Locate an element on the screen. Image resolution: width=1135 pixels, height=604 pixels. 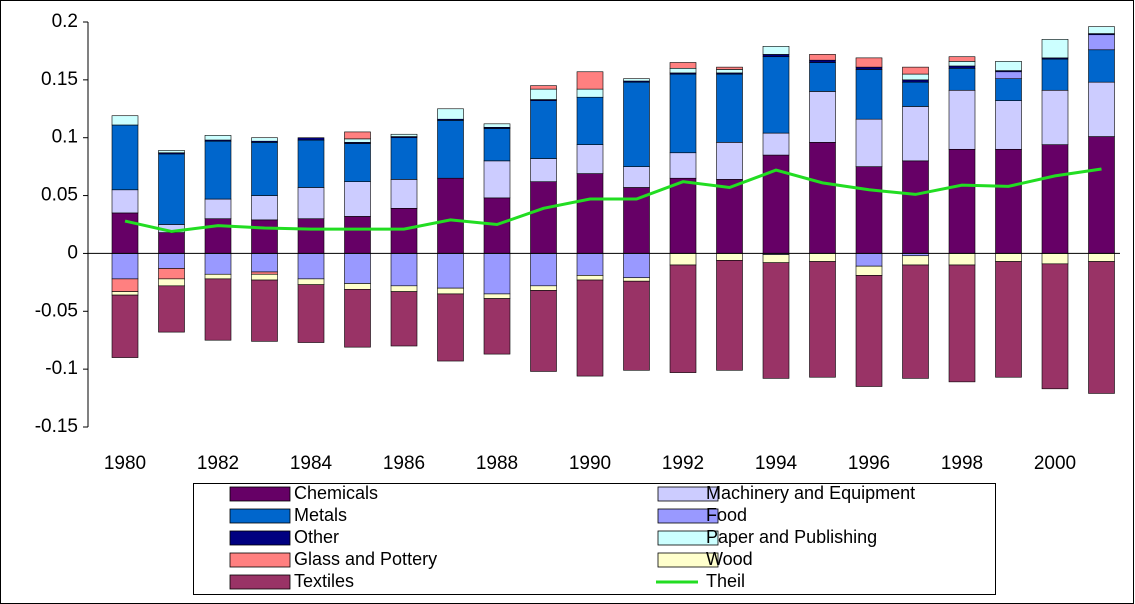
legend-label: Other is located at coordinates (316, 537).